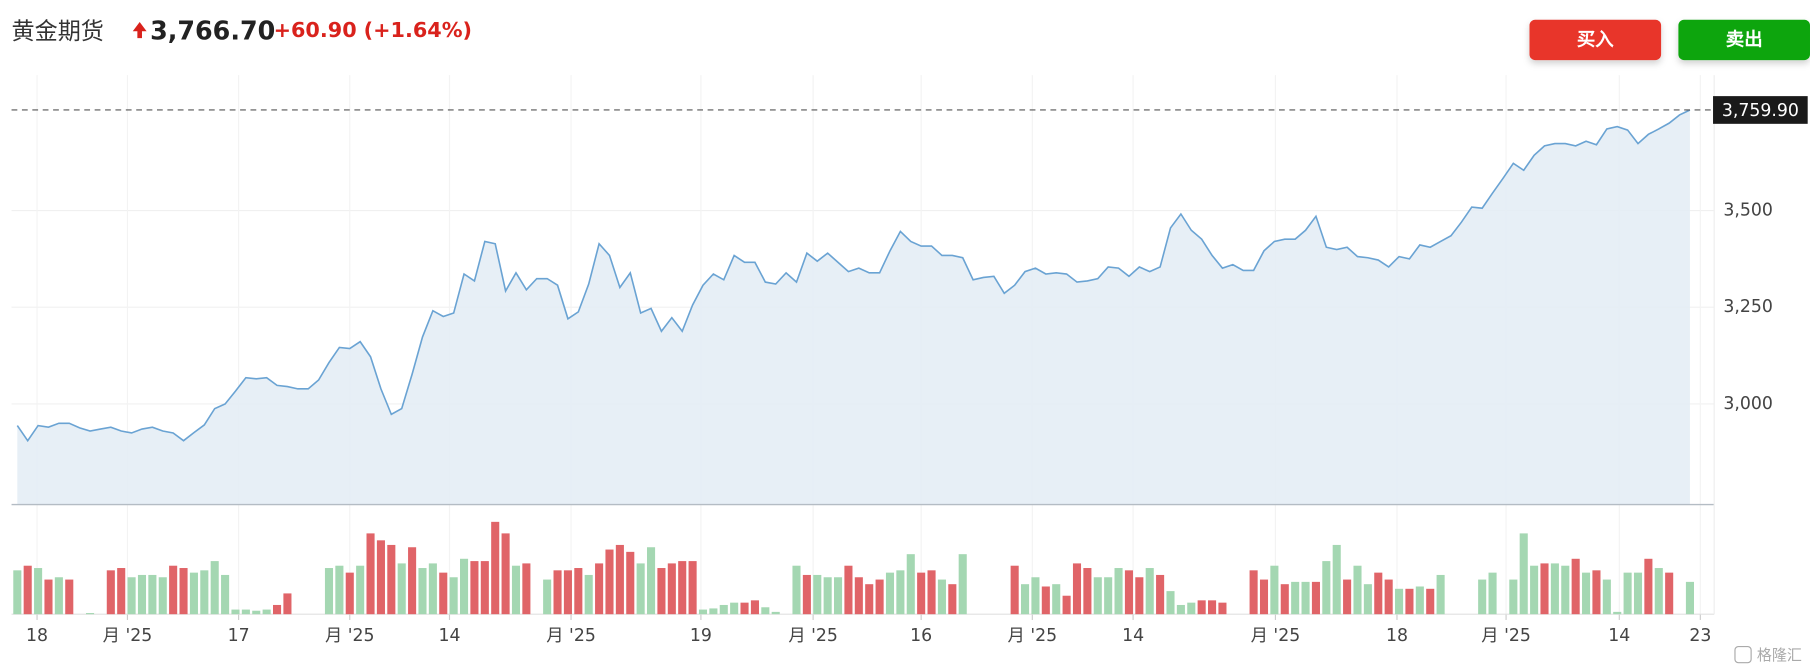  Describe the element at coordinates (1397, 636) in the screenshot. I see `x-tick-label: 18` at that location.